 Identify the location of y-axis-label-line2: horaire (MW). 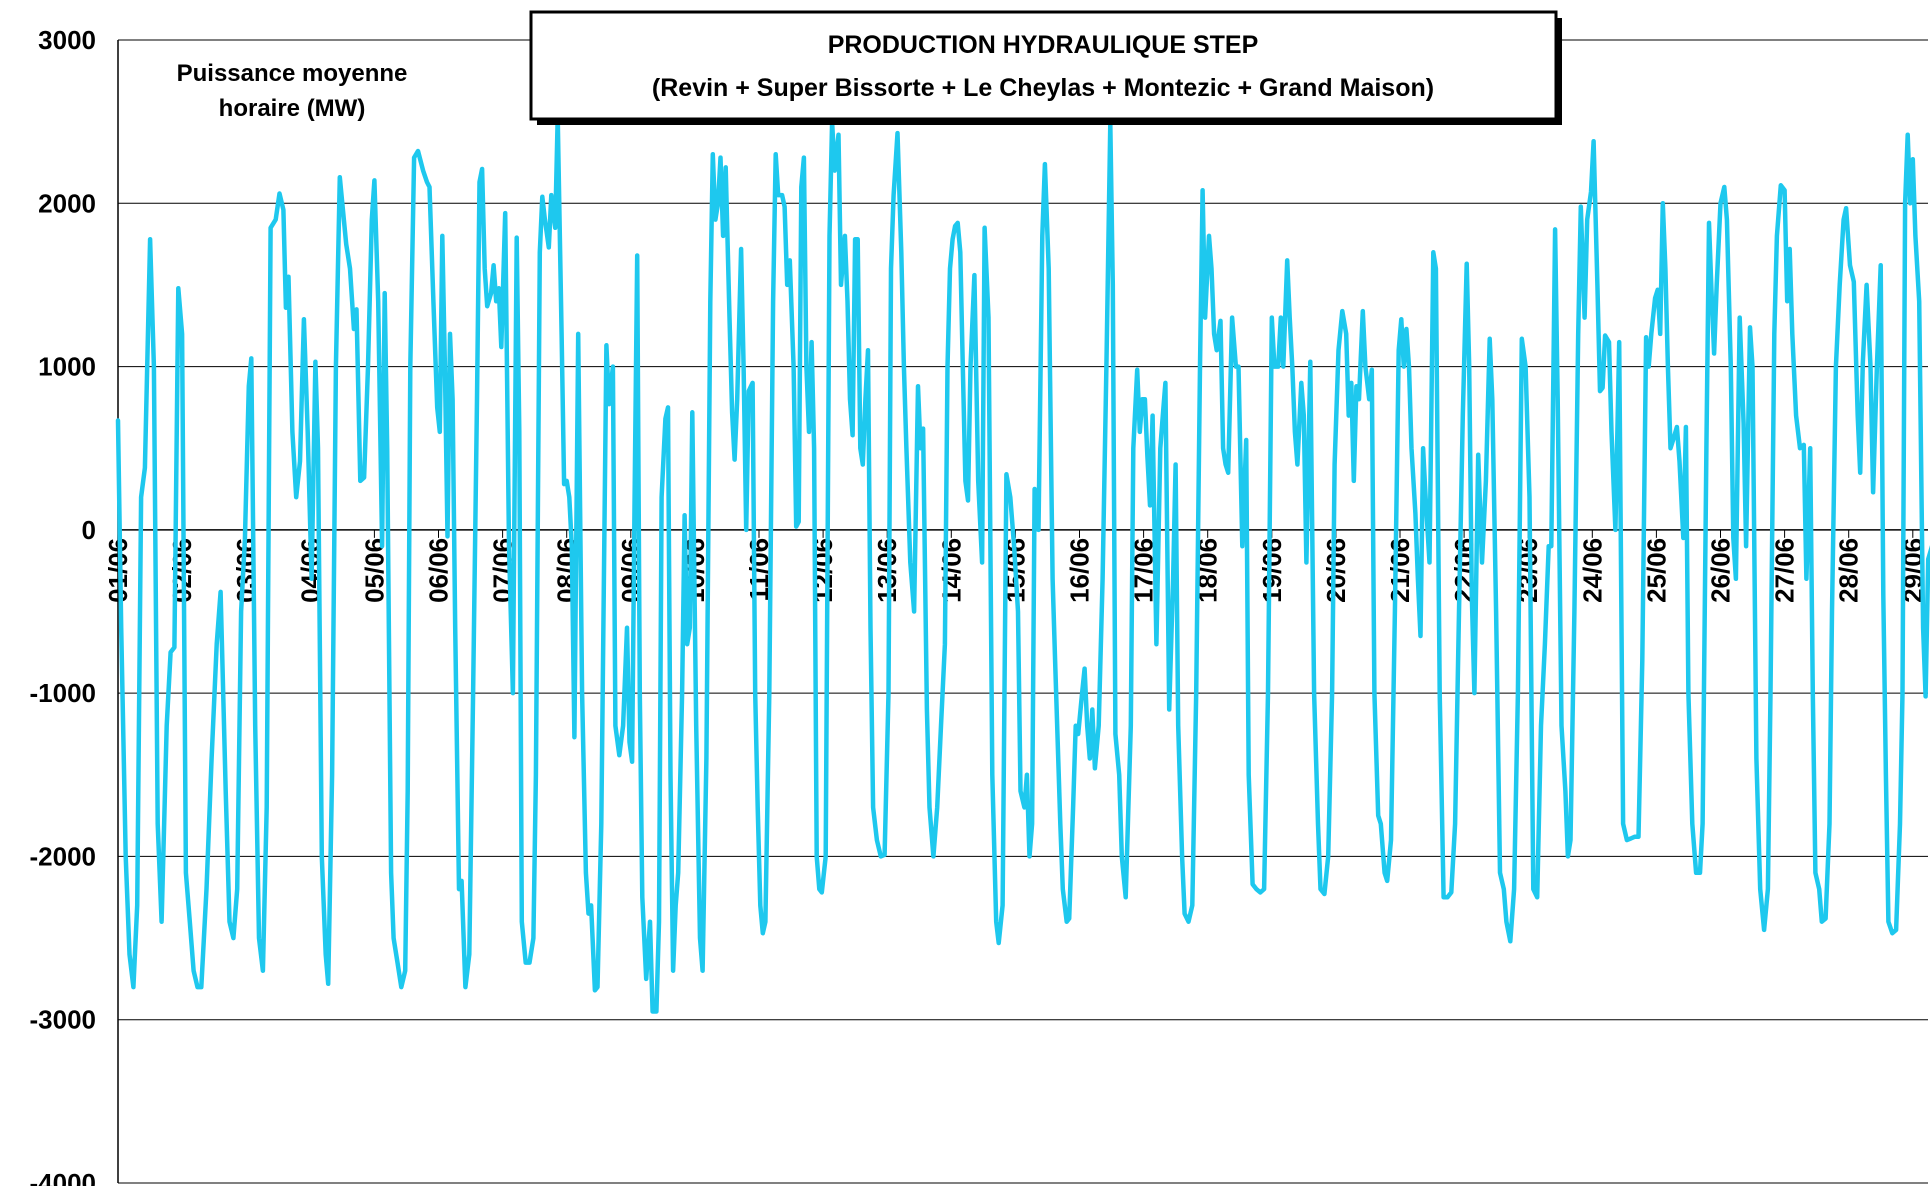
(292, 108).